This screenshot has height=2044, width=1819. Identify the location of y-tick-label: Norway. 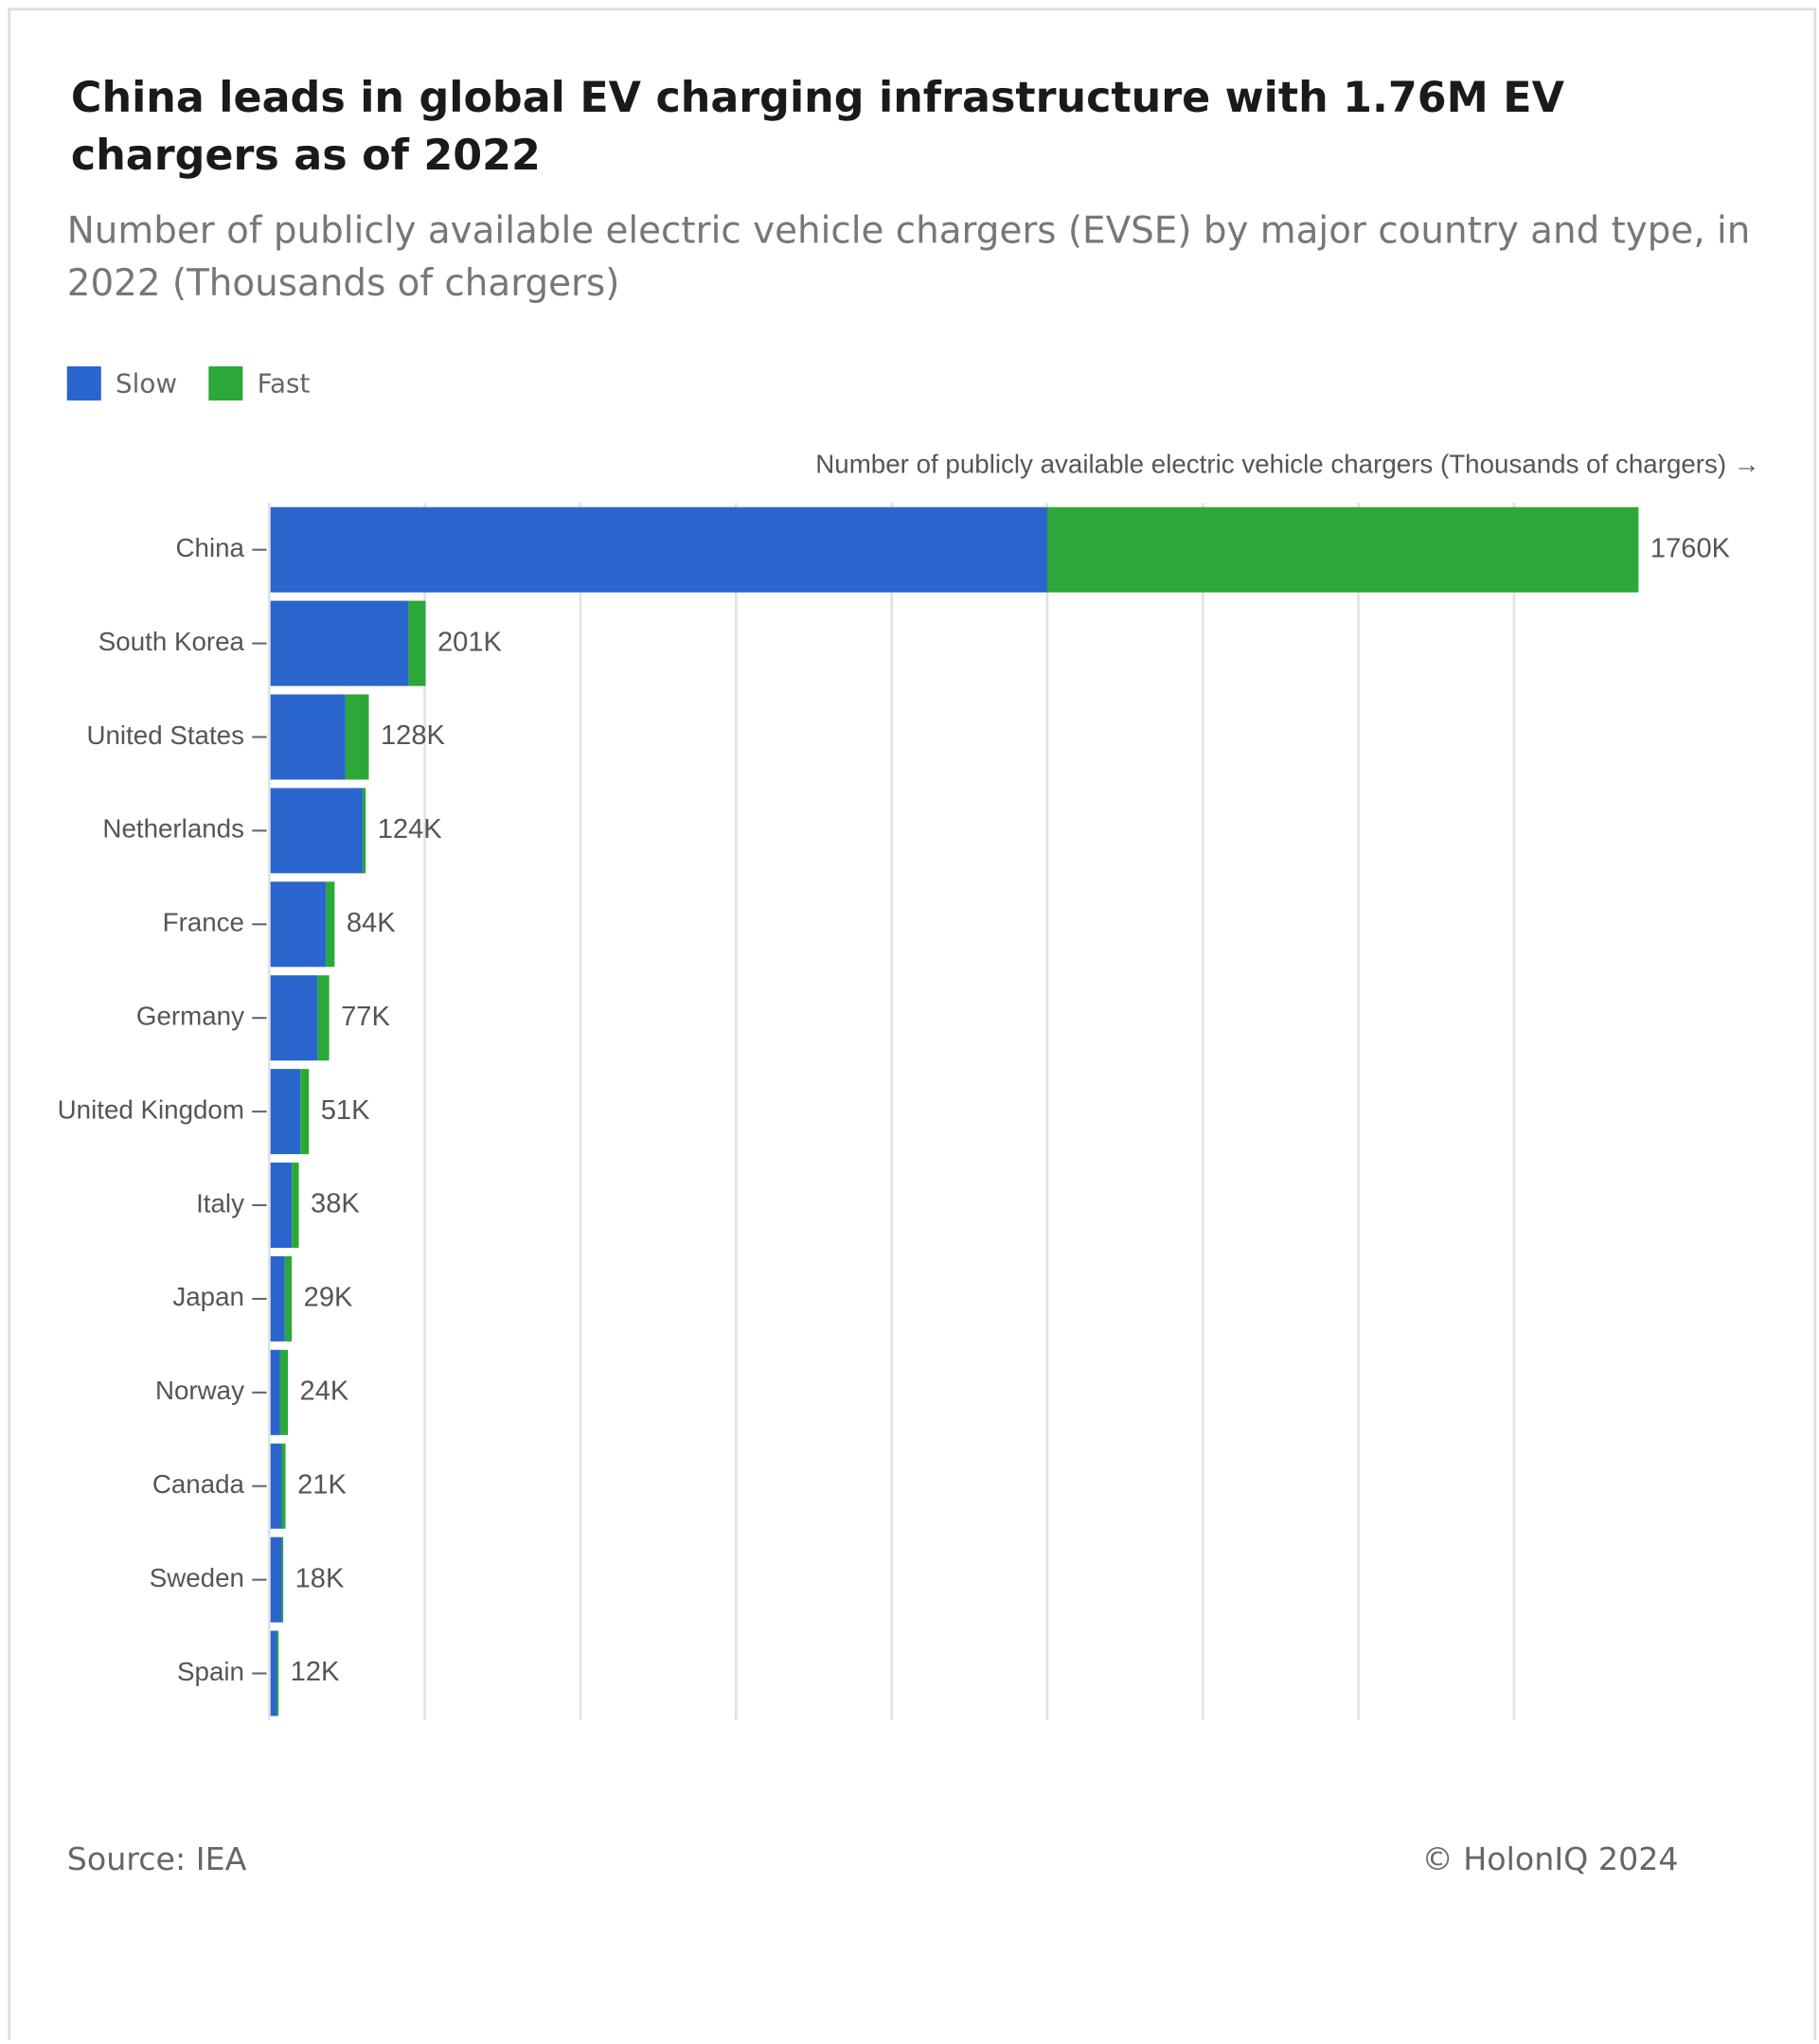
(199, 1390).